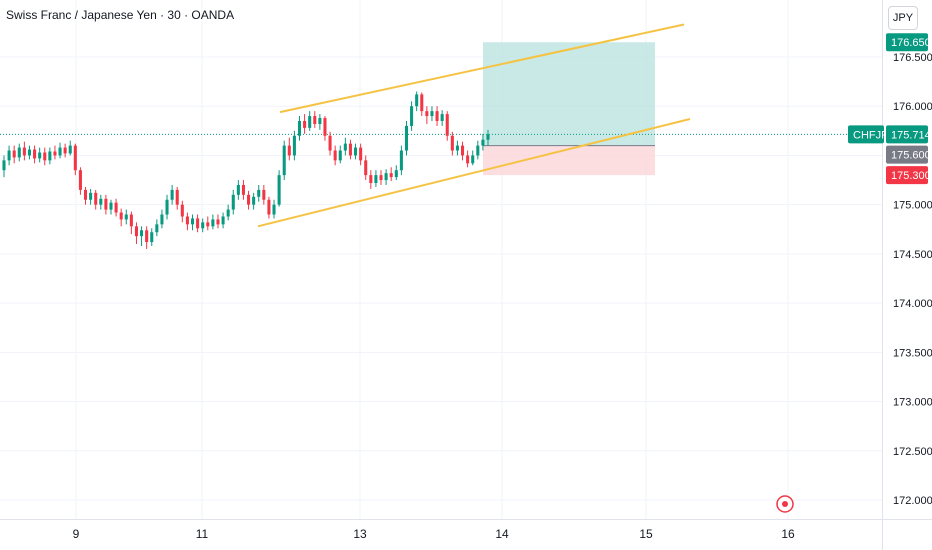  Describe the element at coordinates (874, 135) in the screenshot. I see `svg-text: CHFJPY` at that location.